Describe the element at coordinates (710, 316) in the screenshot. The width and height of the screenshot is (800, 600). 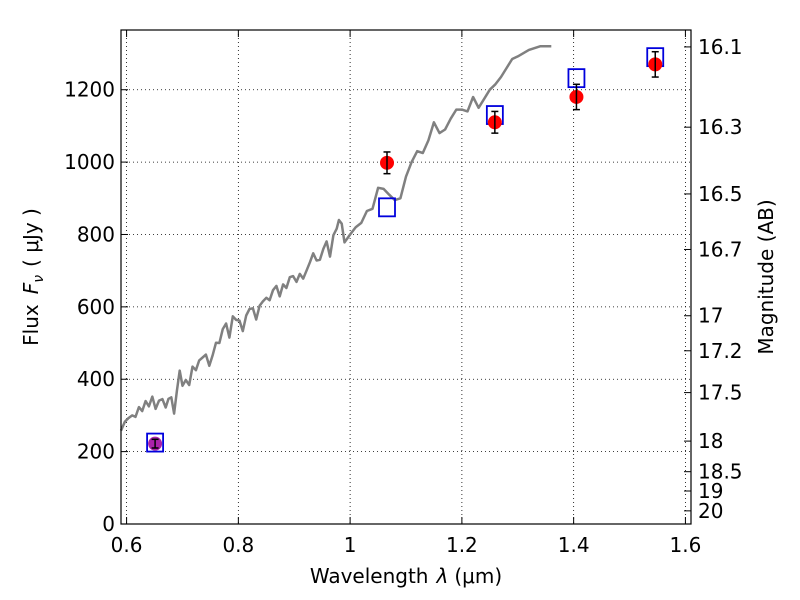
I see `y2-tick-label: 17` at that location.